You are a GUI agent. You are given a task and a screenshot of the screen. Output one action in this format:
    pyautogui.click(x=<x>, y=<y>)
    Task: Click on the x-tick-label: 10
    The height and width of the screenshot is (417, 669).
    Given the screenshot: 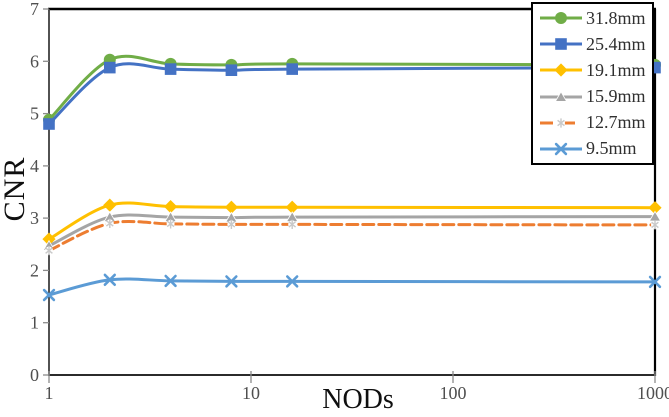 What is the action you would take?
    pyautogui.click(x=251, y=393)
    